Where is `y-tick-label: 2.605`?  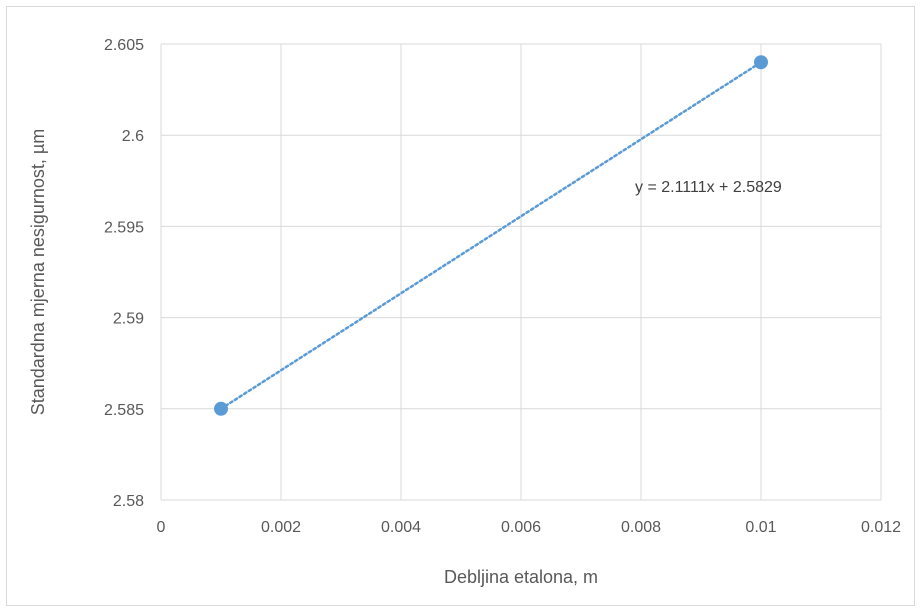
y-tick-label: 2.605 is located at coordinates (124, 45).